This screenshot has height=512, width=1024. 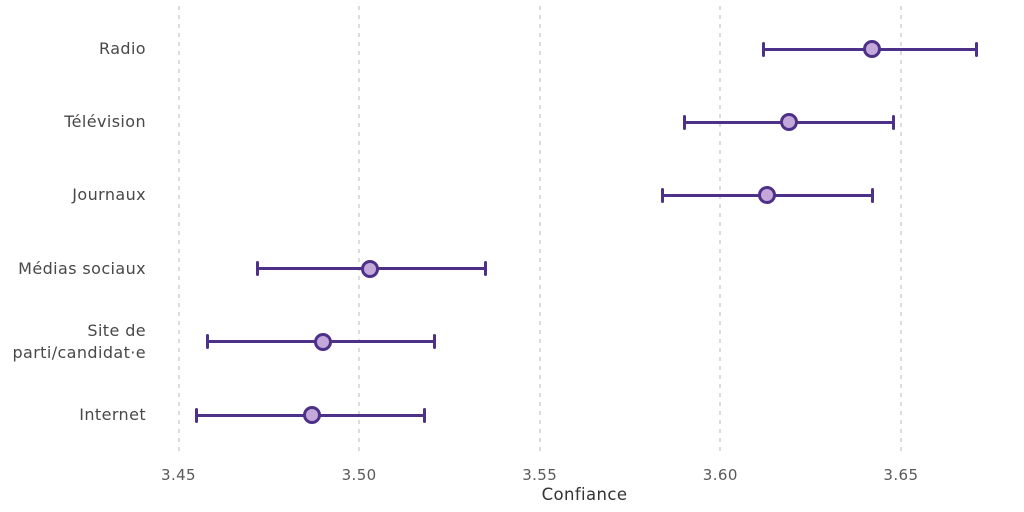 I want to click on x-tick-label: 3.45, so click(x=178, y=475).